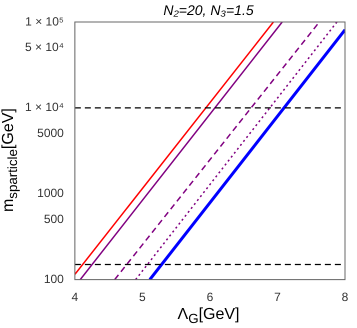 The image size is (357, 328). I want to click on y-tick-label: 100, so click(54, 279).